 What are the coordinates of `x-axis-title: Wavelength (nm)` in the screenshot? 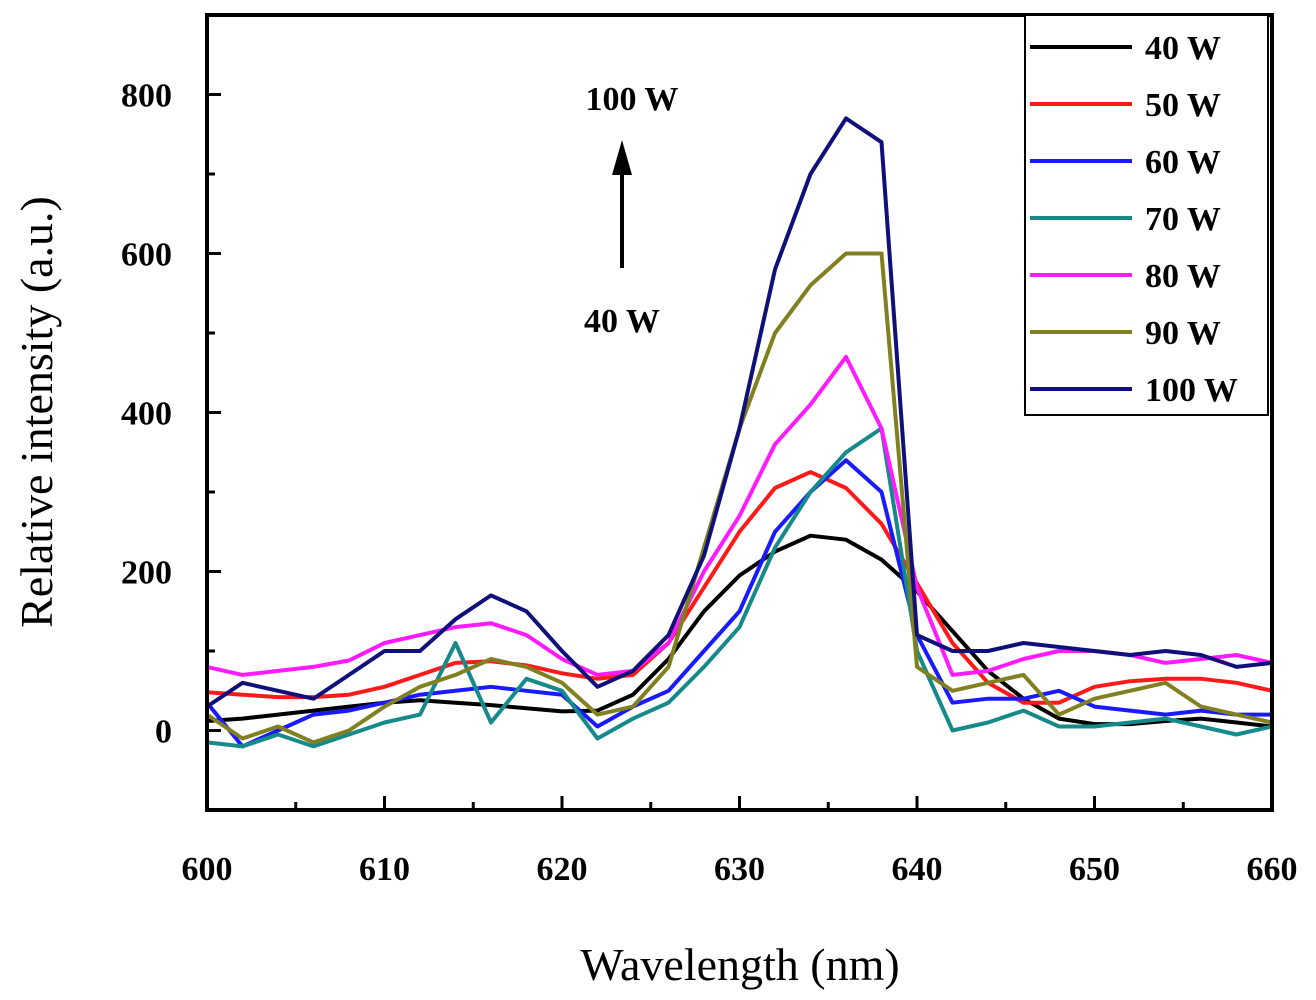 It's located at (739, 964).